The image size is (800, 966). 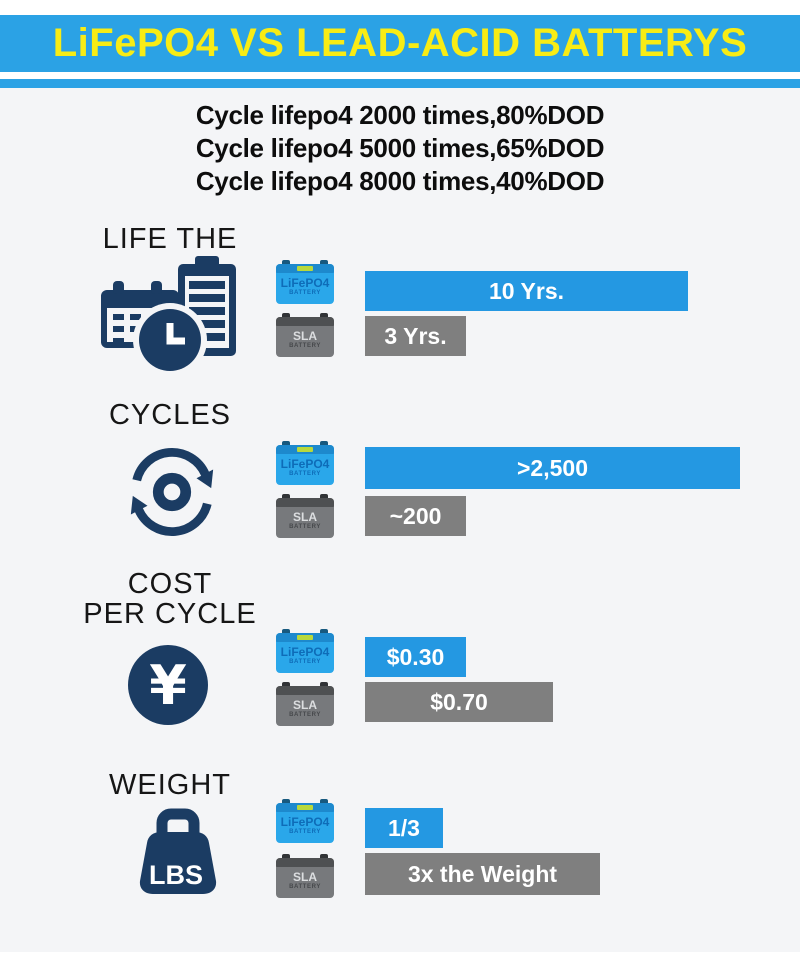 I want to click on section-title-cost: COST PER CYCLE, so click(x=170, y=599).